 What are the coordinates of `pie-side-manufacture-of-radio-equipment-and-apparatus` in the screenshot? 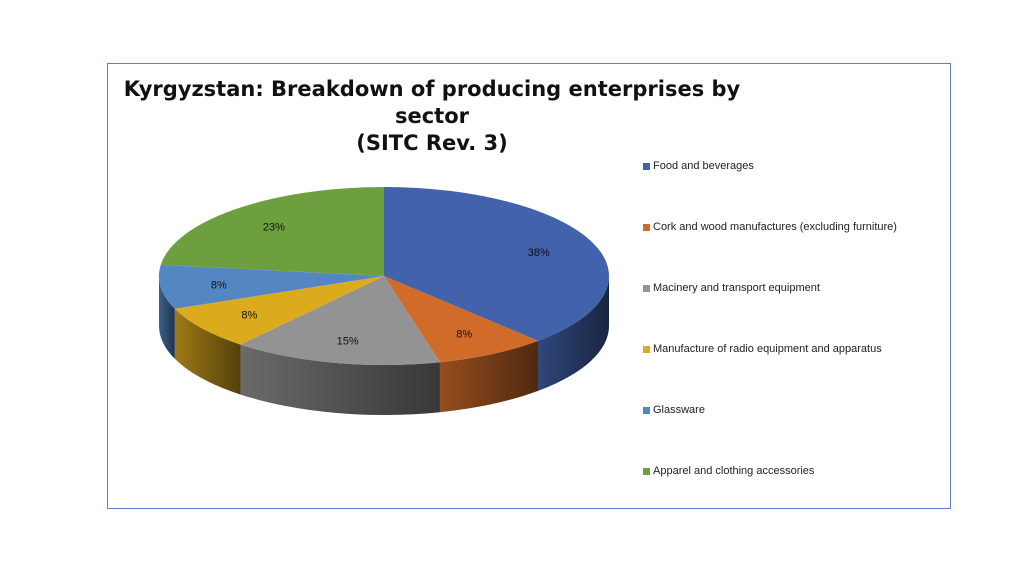 It's located at (207, 351).